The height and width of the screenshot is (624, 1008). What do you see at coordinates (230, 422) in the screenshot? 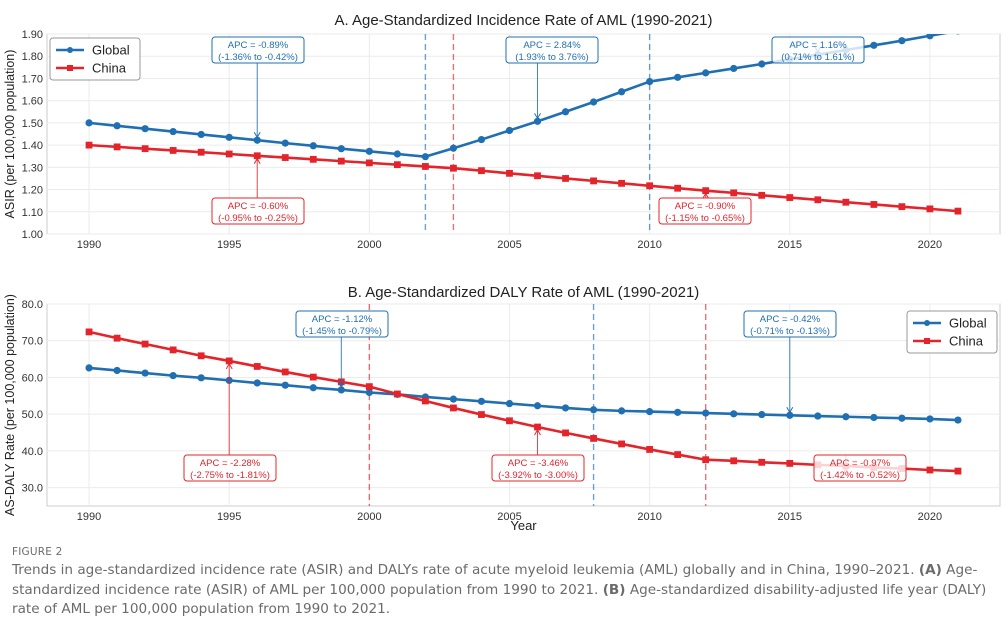
I see `apc-annotation-china: APC = -2.28%(-2.75% to -1.81%)` at bounding box center [230, 422].